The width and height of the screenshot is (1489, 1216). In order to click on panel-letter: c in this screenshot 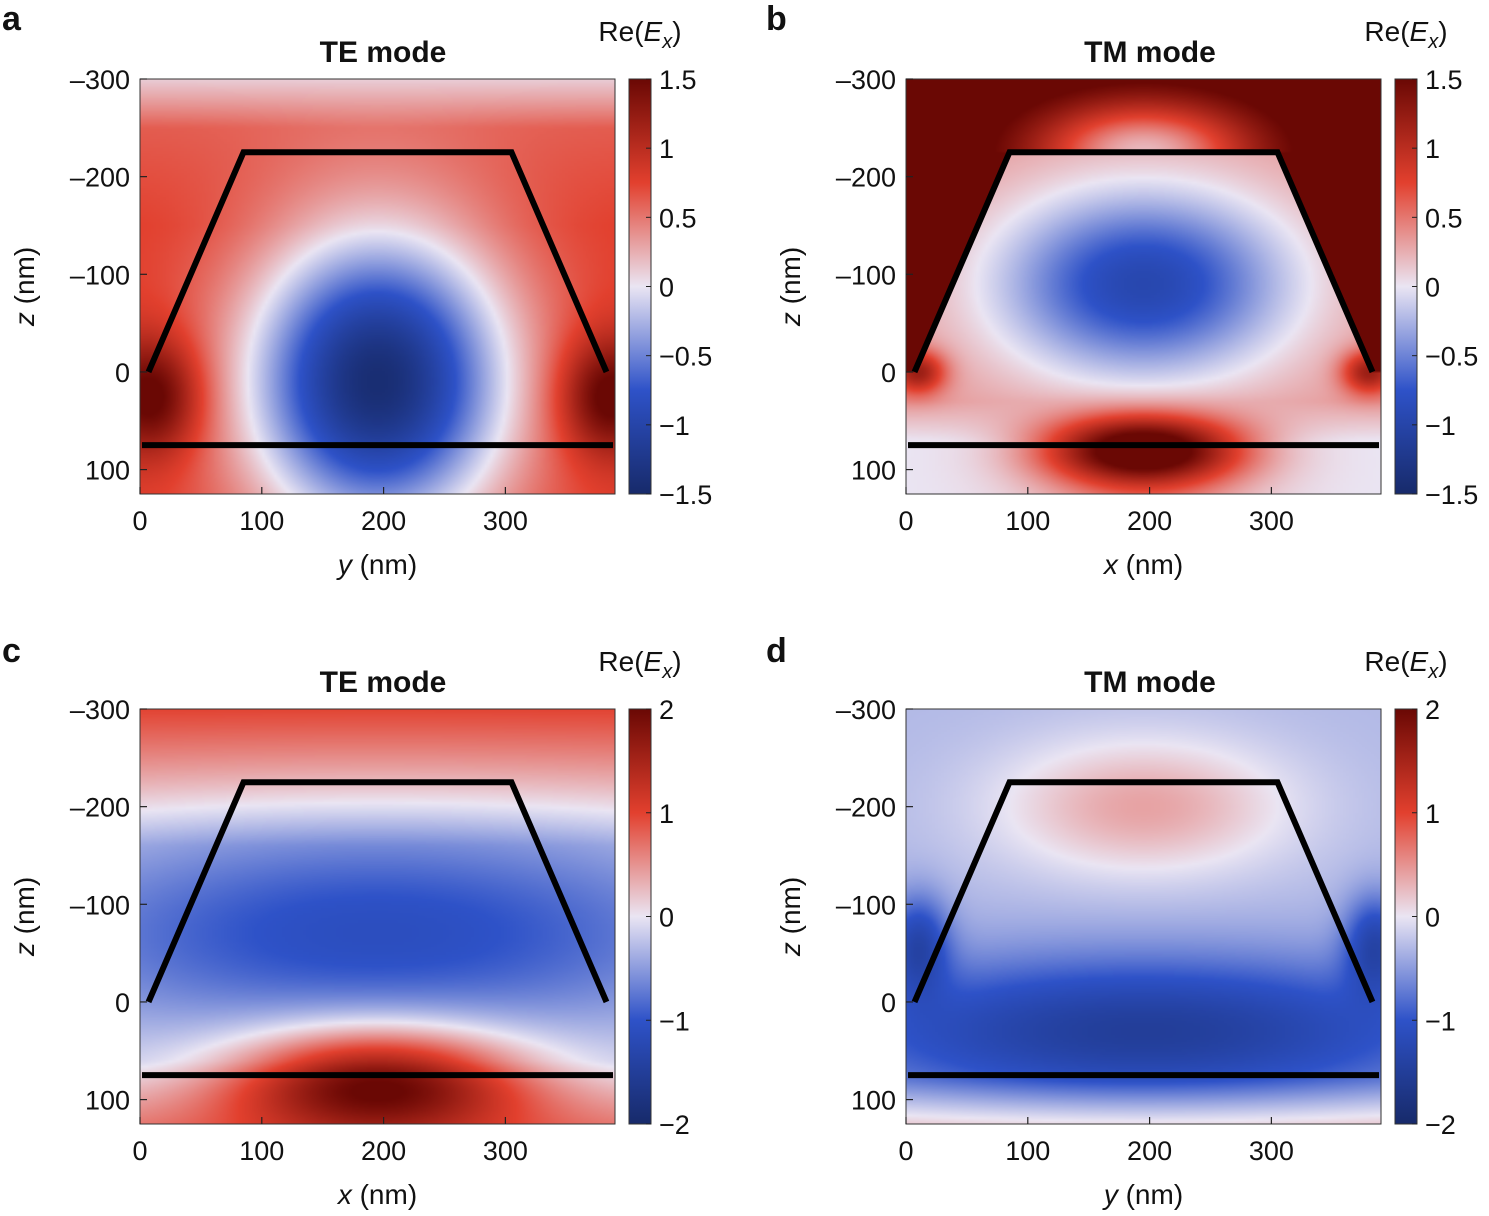, I will do `click(11, 651)`.